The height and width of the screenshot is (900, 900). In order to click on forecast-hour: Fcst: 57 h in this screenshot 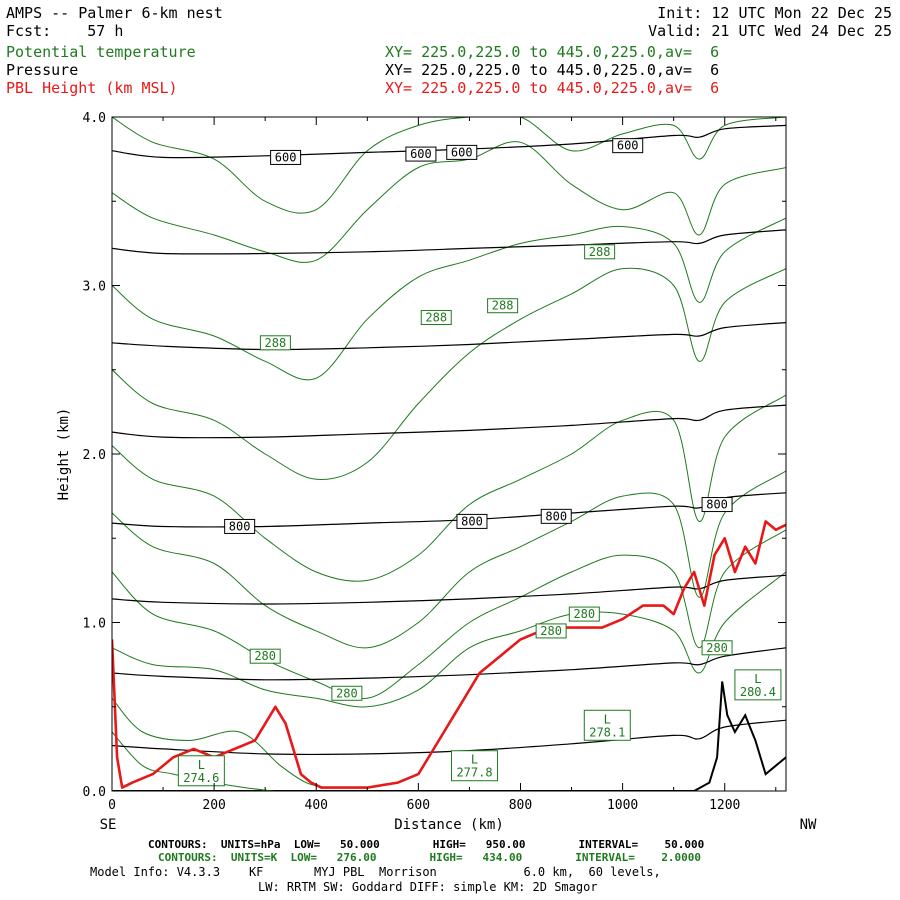, I will do `click(65, 31)`.